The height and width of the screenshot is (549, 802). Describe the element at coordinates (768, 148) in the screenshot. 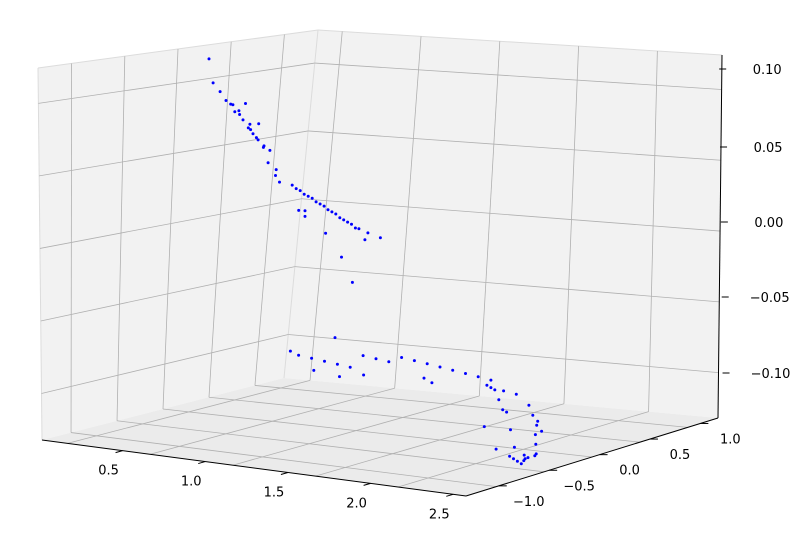

I see `z-tick-label: 0.05` at that location.